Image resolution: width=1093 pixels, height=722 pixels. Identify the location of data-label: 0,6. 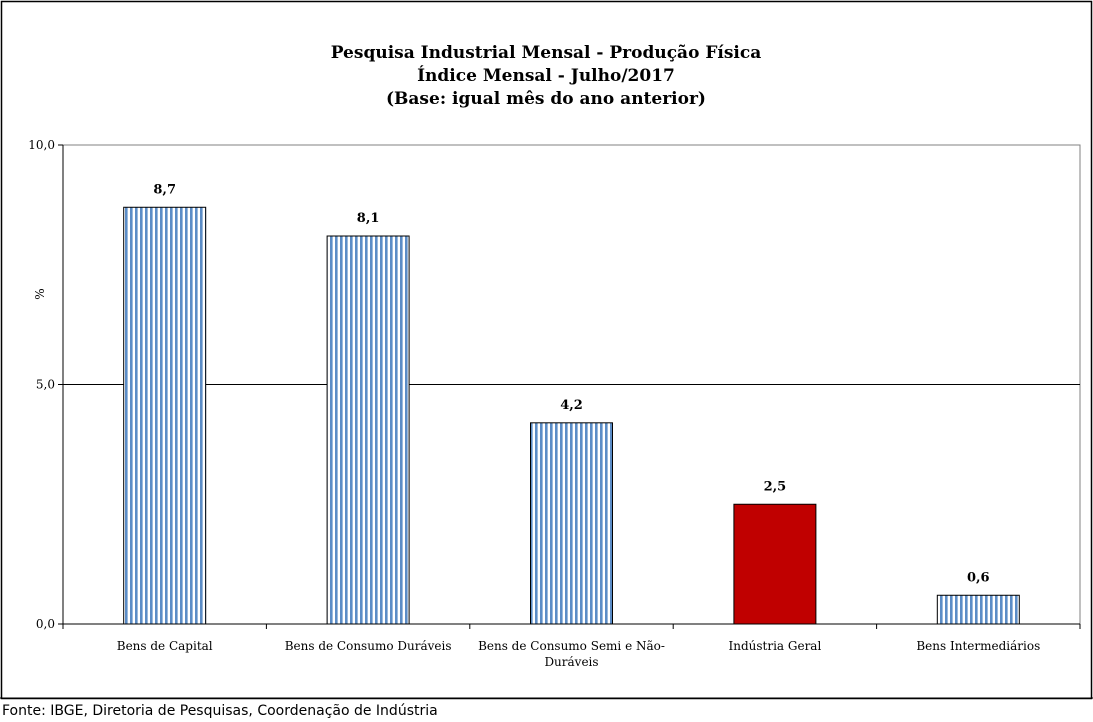
(978, 577).